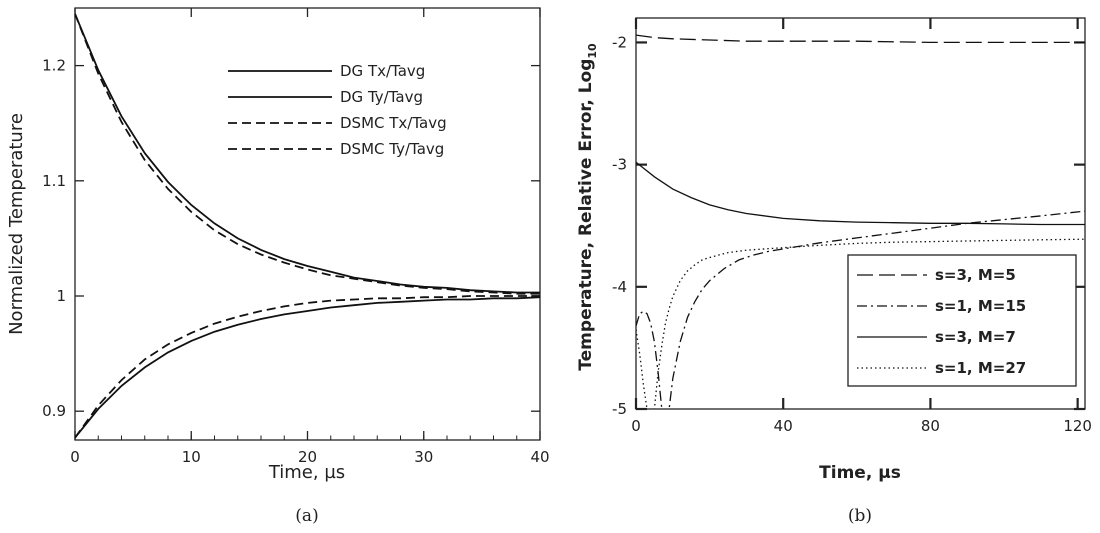 This screenshot has height=533, width=1100. What do you see at coordinates (975, 275) in the screenshot?
I see `panel-b-legend-label-1: s=3, M=5` at bounding box center [975, 275].